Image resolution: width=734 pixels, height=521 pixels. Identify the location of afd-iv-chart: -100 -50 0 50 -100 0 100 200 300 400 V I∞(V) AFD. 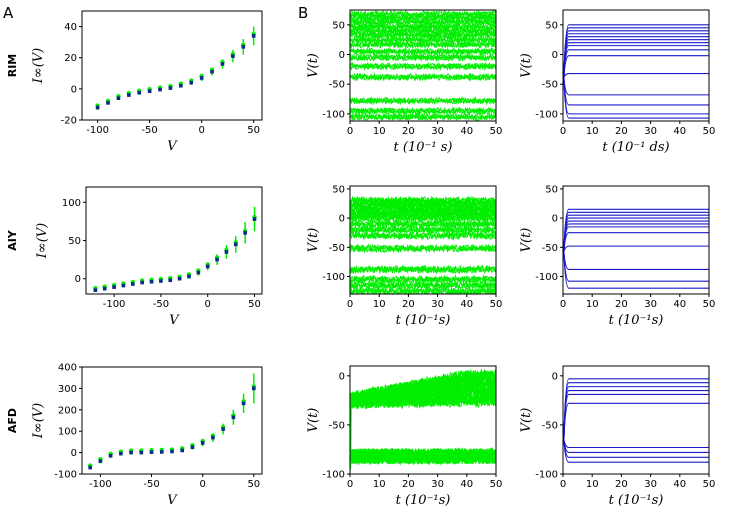
(134, 435).